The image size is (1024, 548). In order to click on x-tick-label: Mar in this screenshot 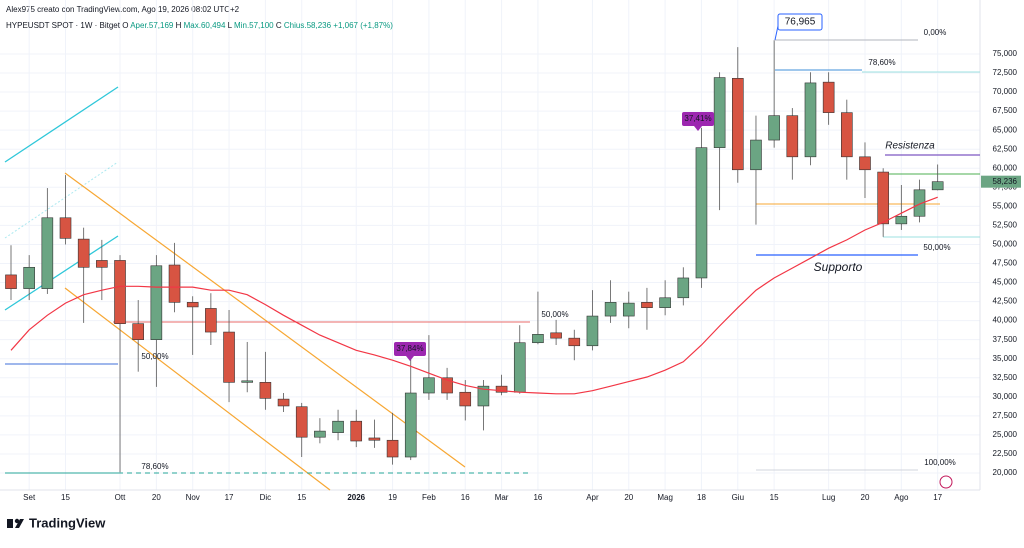, I will do `click(502, 497)`.